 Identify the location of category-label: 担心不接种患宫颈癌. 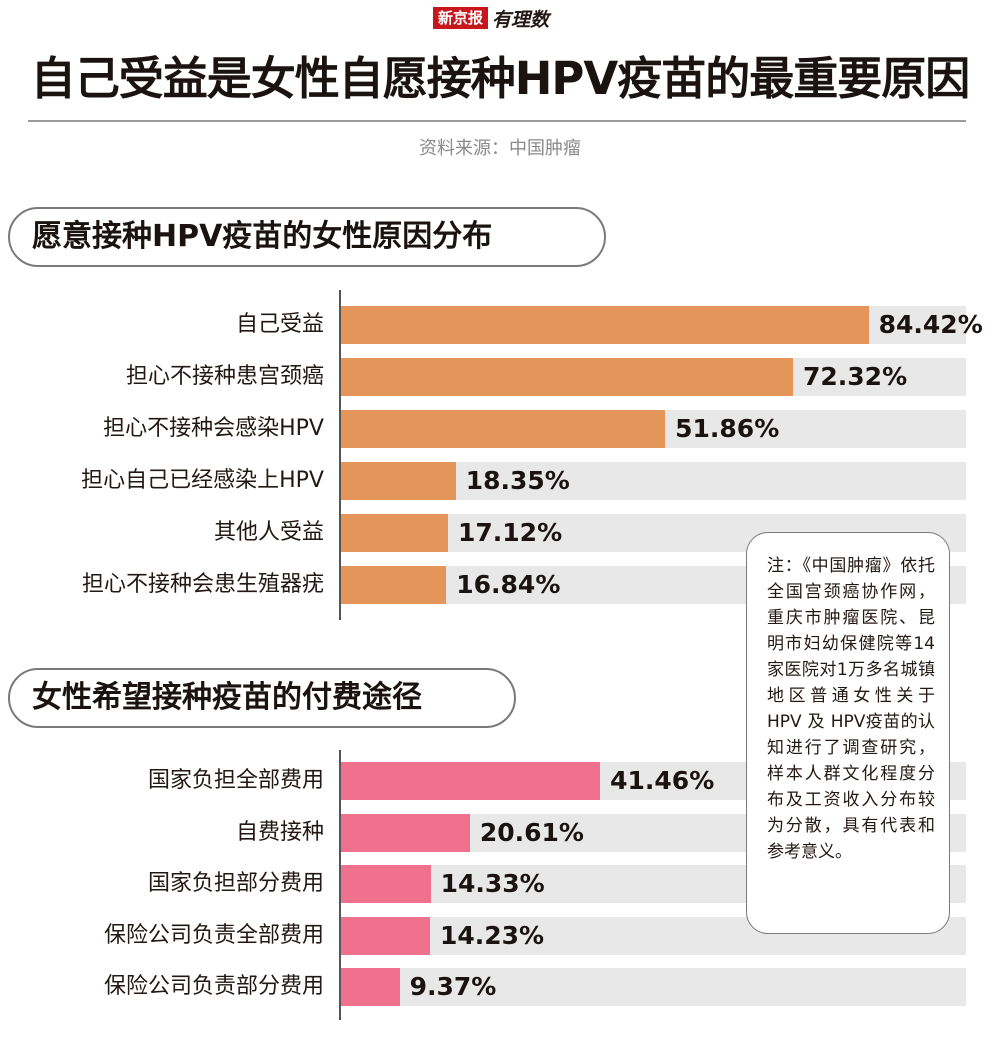
(224, 376).